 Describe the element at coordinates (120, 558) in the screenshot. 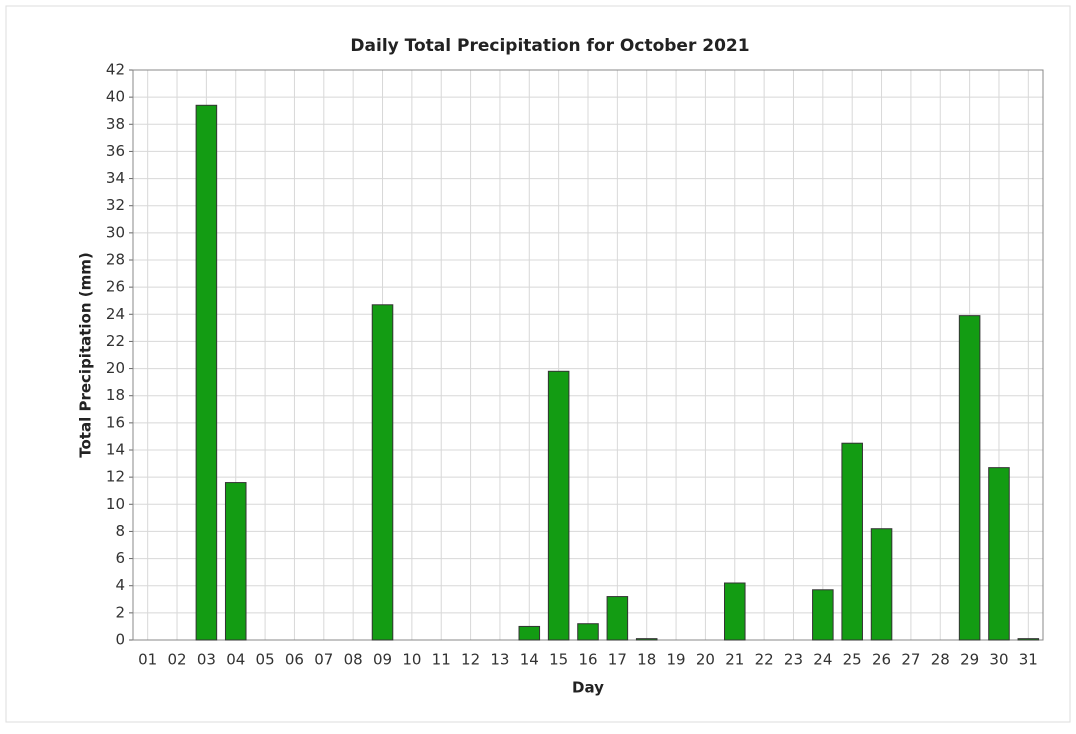

I see `y-tick-label: 6` at that location.